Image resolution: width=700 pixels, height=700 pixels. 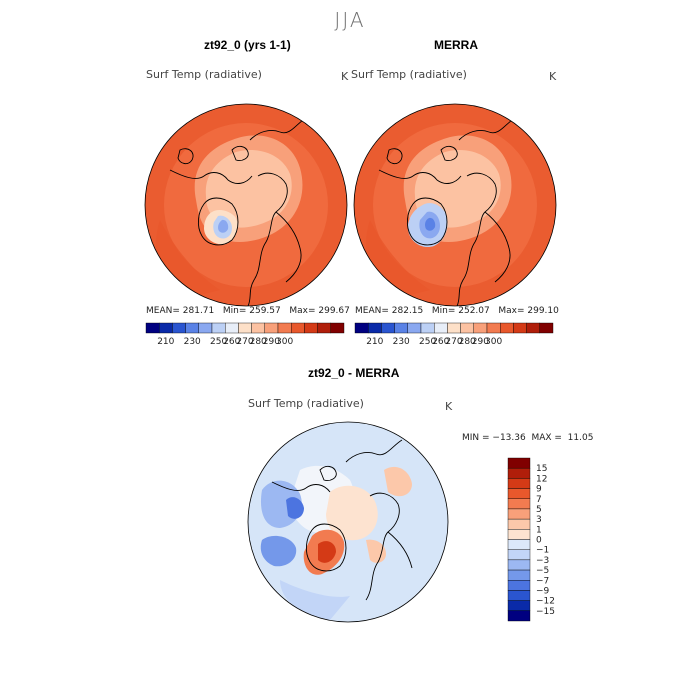 What do you see at coordinates (265, 311) in the screenshot?
I see `left-min-value: 259.57` at bounding box center [265, 311].